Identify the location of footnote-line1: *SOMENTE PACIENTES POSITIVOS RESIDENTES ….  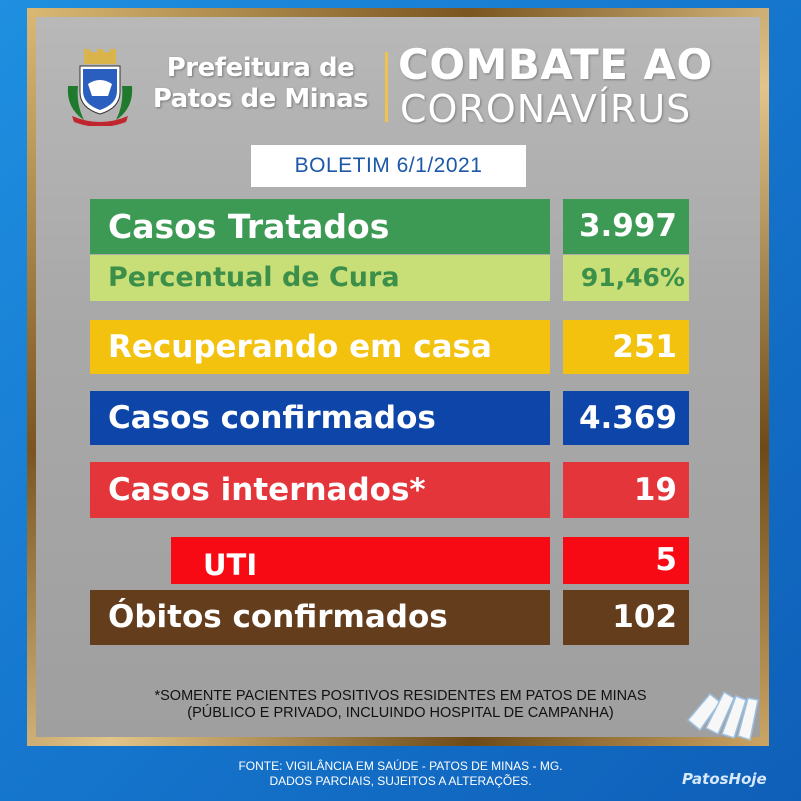
(400, 696).